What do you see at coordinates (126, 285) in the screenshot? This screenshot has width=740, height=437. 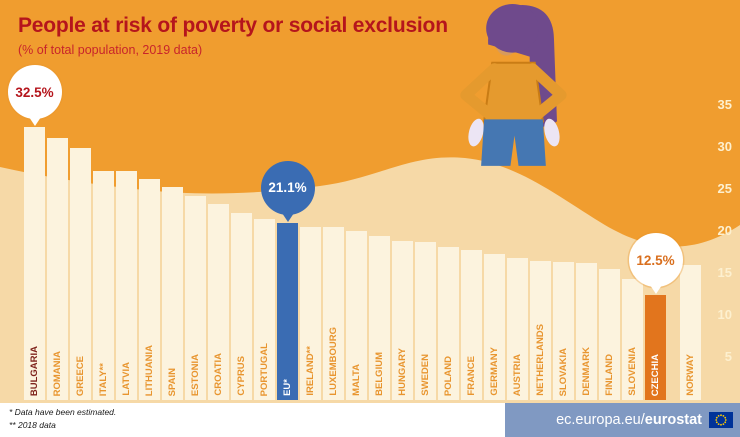 I see `bar-latvia: LATVIA` at bounding box center [126, 285].